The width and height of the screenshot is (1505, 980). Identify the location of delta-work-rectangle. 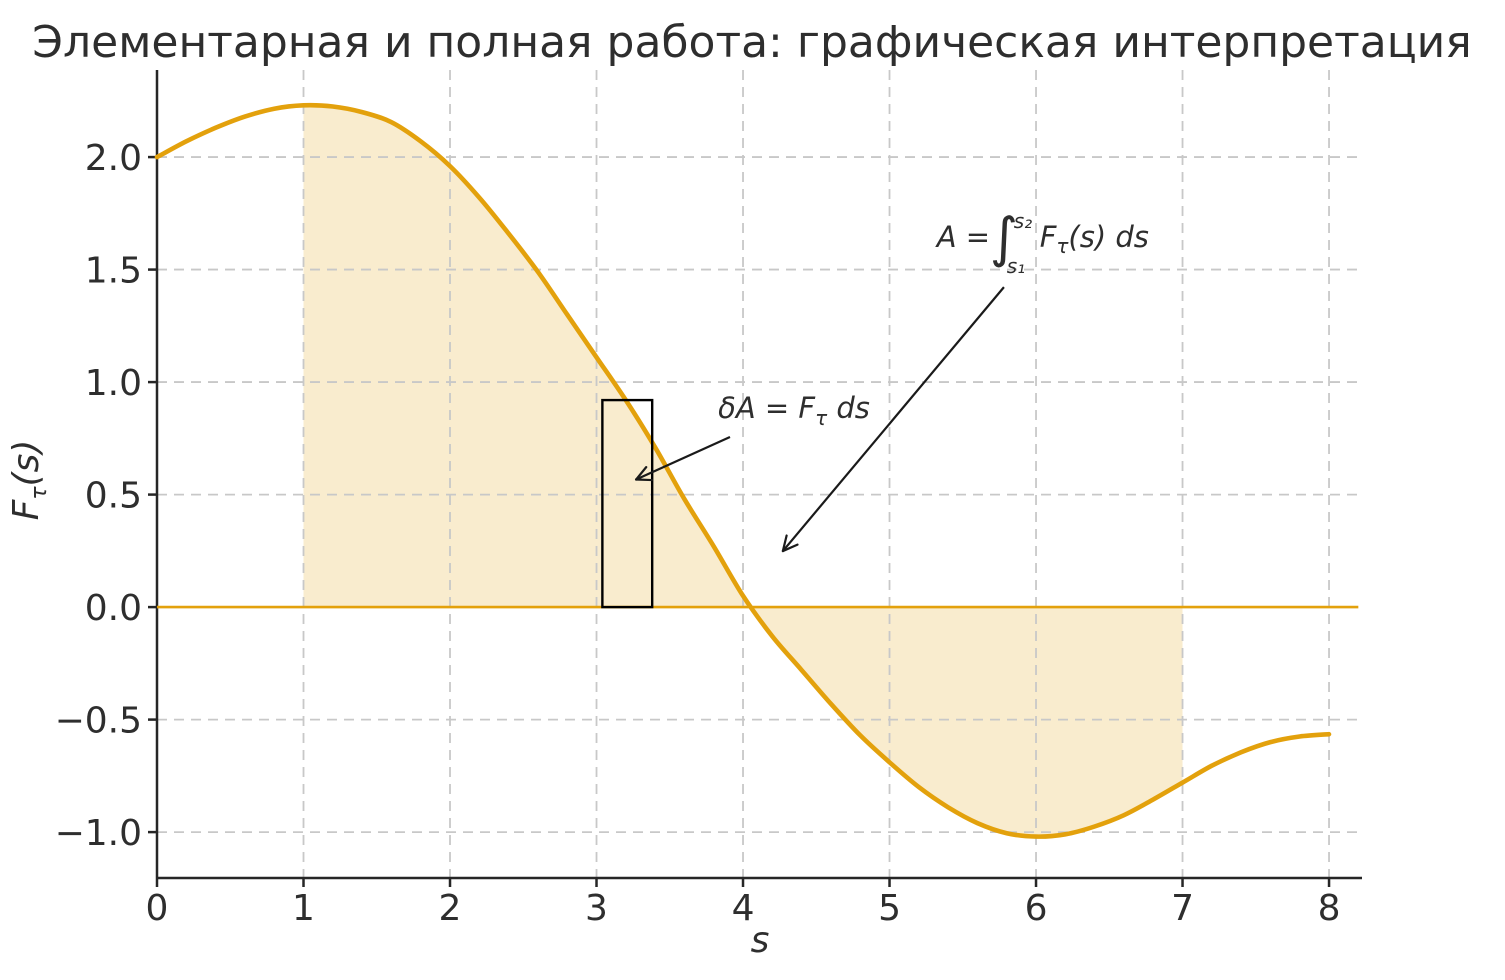
(627, 503).